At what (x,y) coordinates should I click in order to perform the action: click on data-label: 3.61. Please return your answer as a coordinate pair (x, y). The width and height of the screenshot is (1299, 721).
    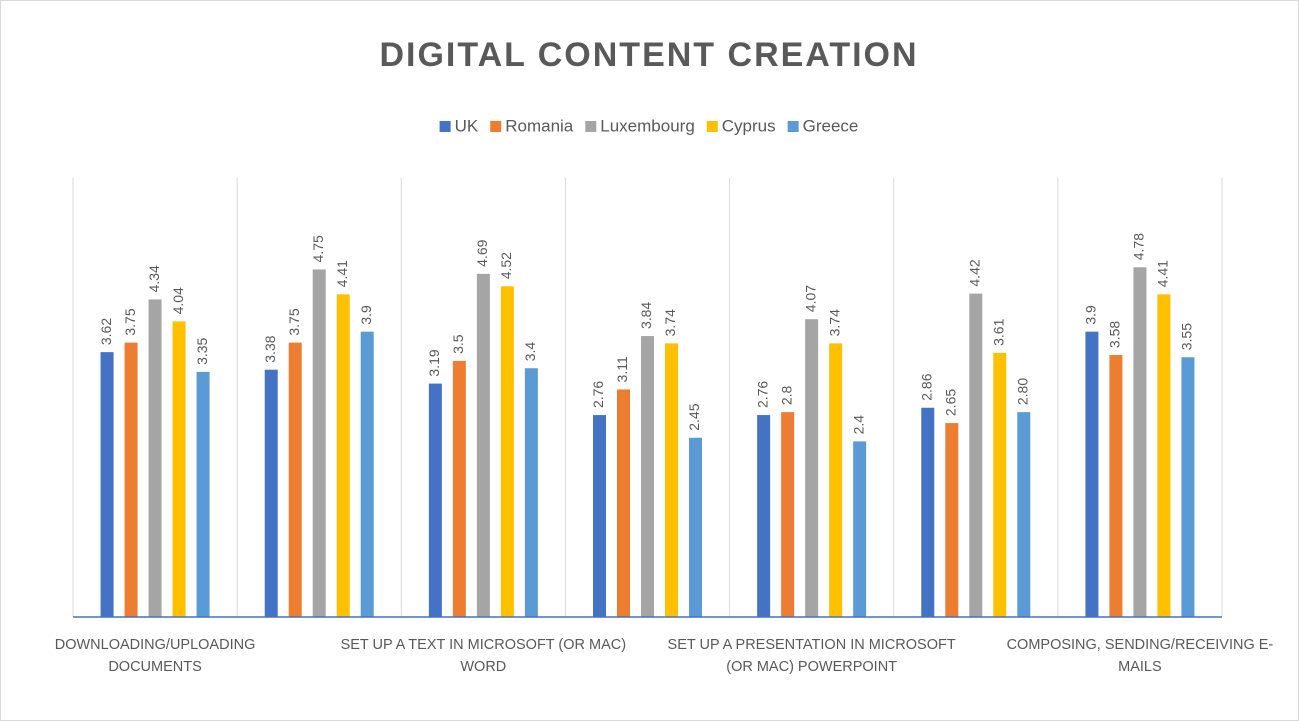
    Looking at the image, I should click on (998, 331).